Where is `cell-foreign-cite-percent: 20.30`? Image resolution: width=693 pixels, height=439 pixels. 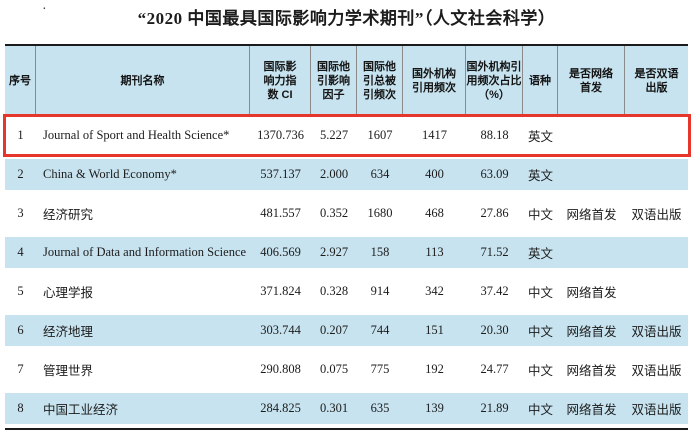
cell-foreign-cite-percent: 20.30 is located at coordinates (494, 330).